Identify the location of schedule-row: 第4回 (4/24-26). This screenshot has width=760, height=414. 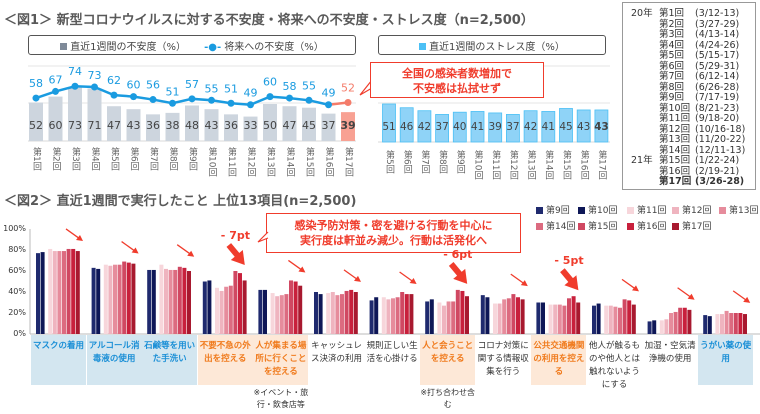
(689, 45).